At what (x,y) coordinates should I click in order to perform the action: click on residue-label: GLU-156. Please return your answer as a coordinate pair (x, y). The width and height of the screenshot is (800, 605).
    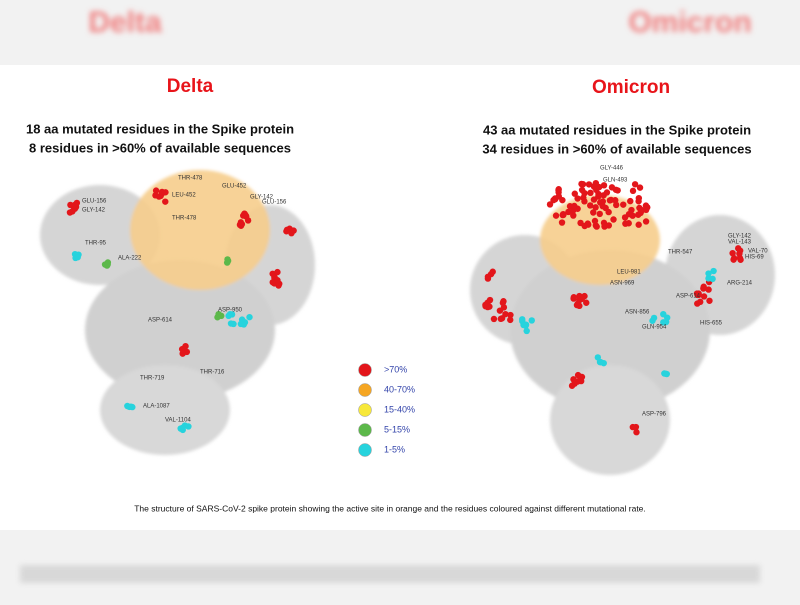
    Looking at the image, I should click on (94, 202).